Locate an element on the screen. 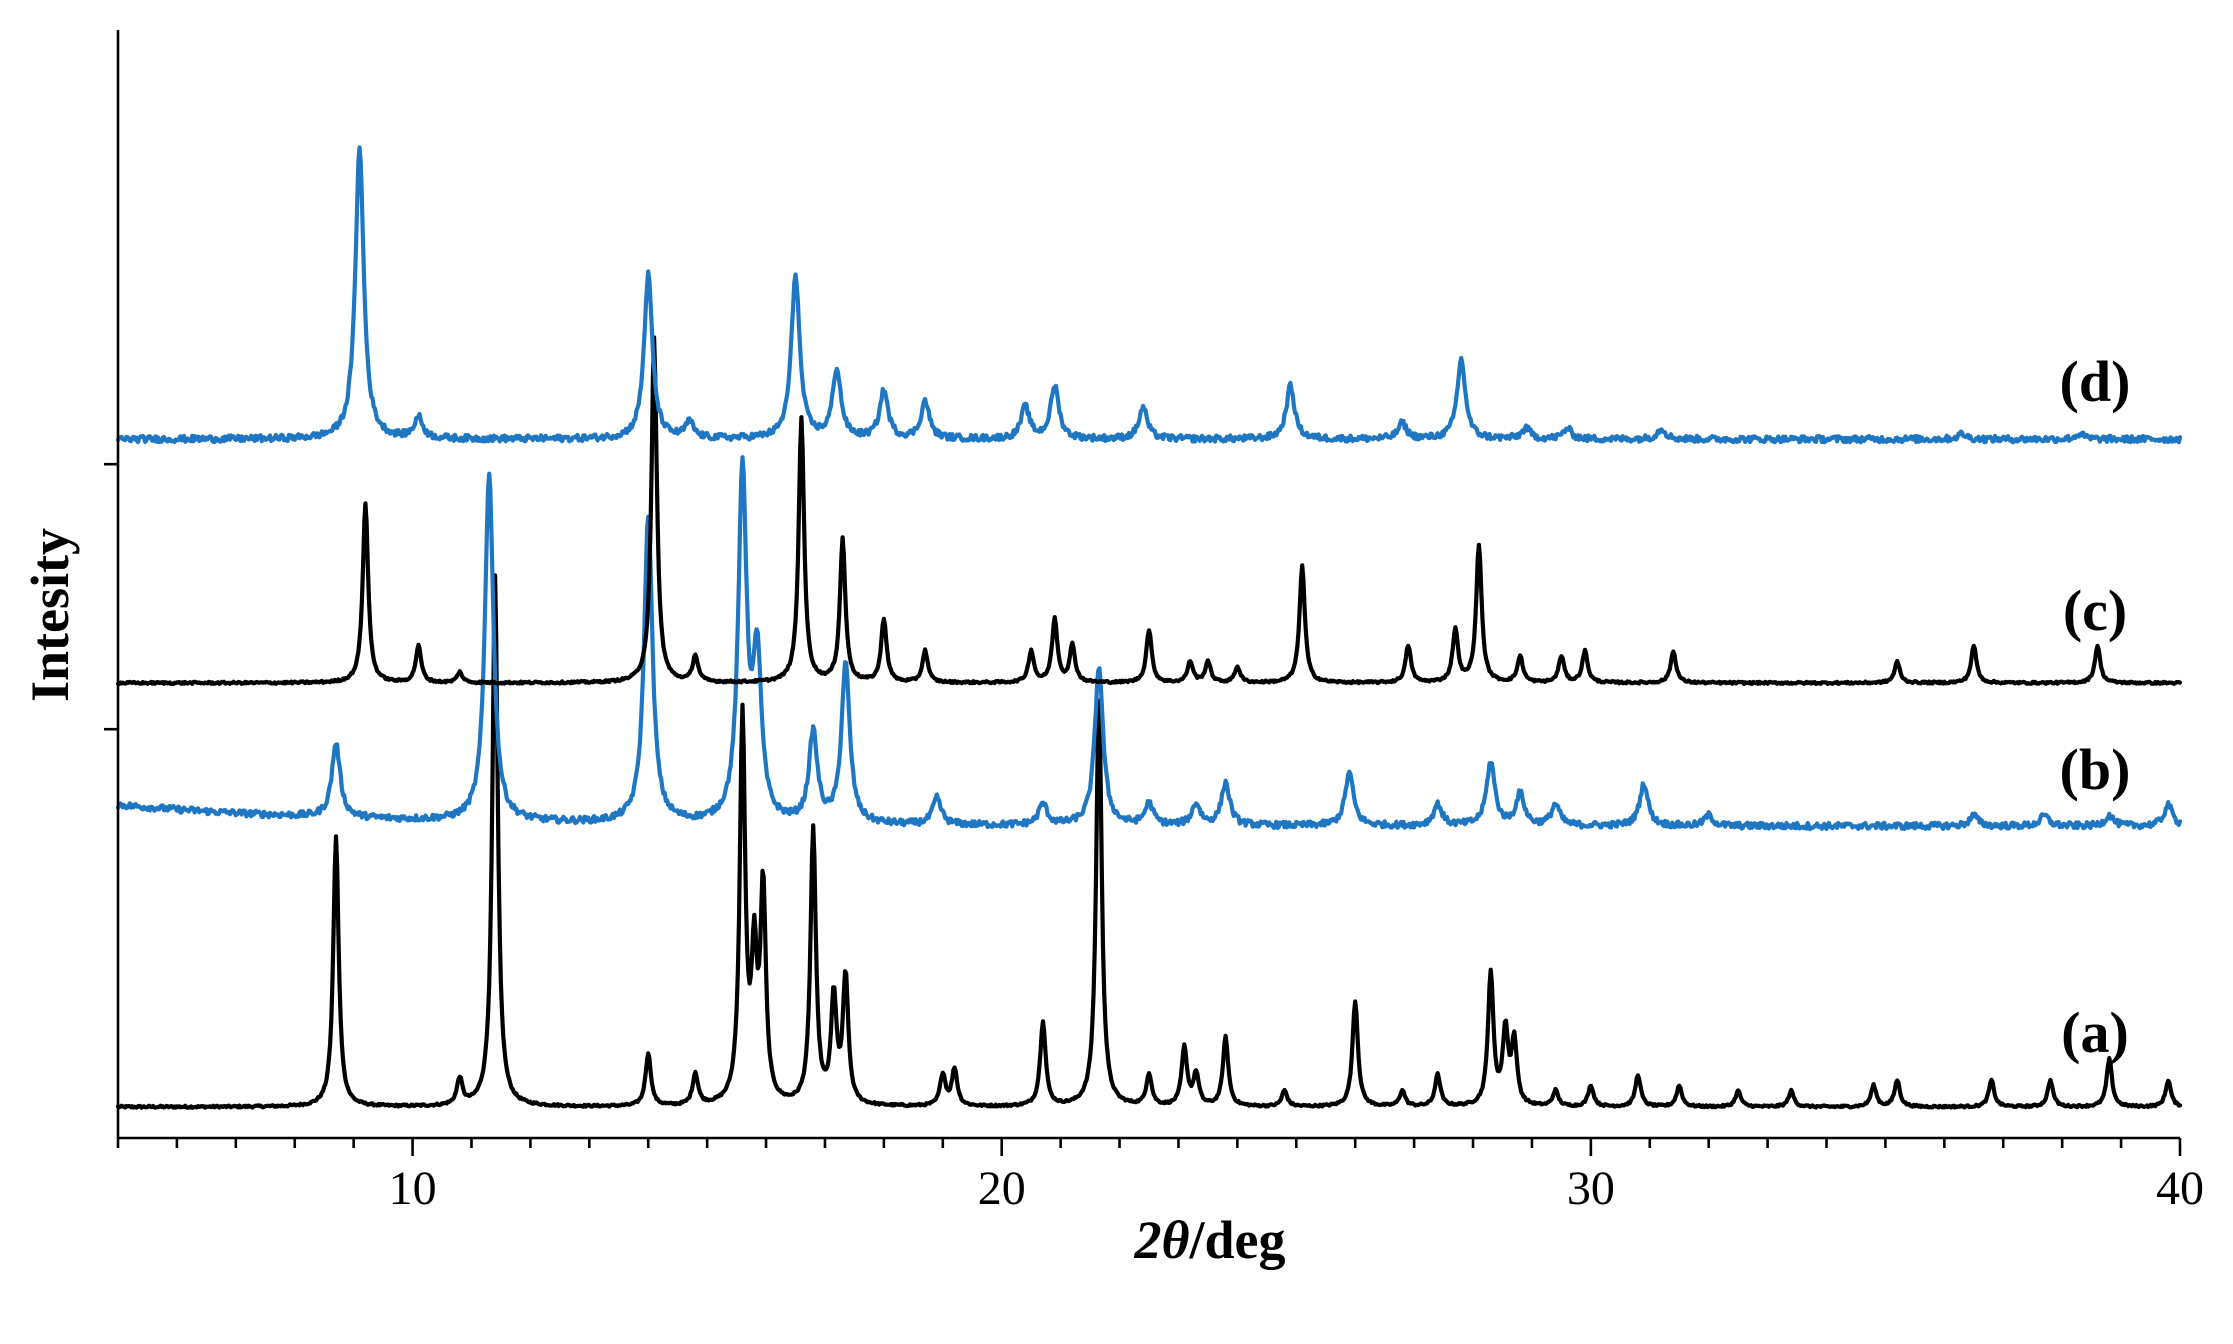 Image resolution: width=2233 pixels, height=1344 pixels. series-label: (d) is located at coordinates (2095, 381).